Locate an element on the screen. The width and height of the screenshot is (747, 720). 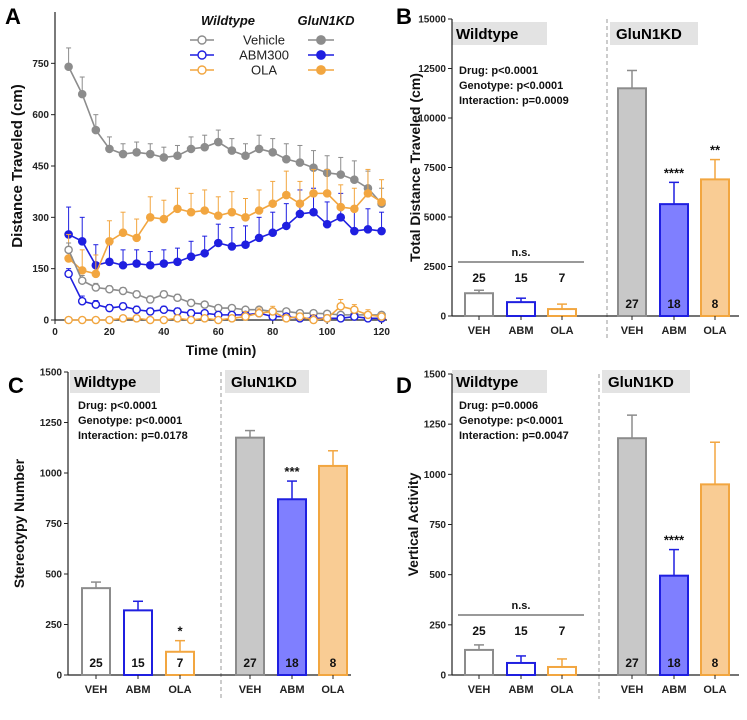
y-axis-title: Distance Traveled (cm) is located at coordinates (17, 165).